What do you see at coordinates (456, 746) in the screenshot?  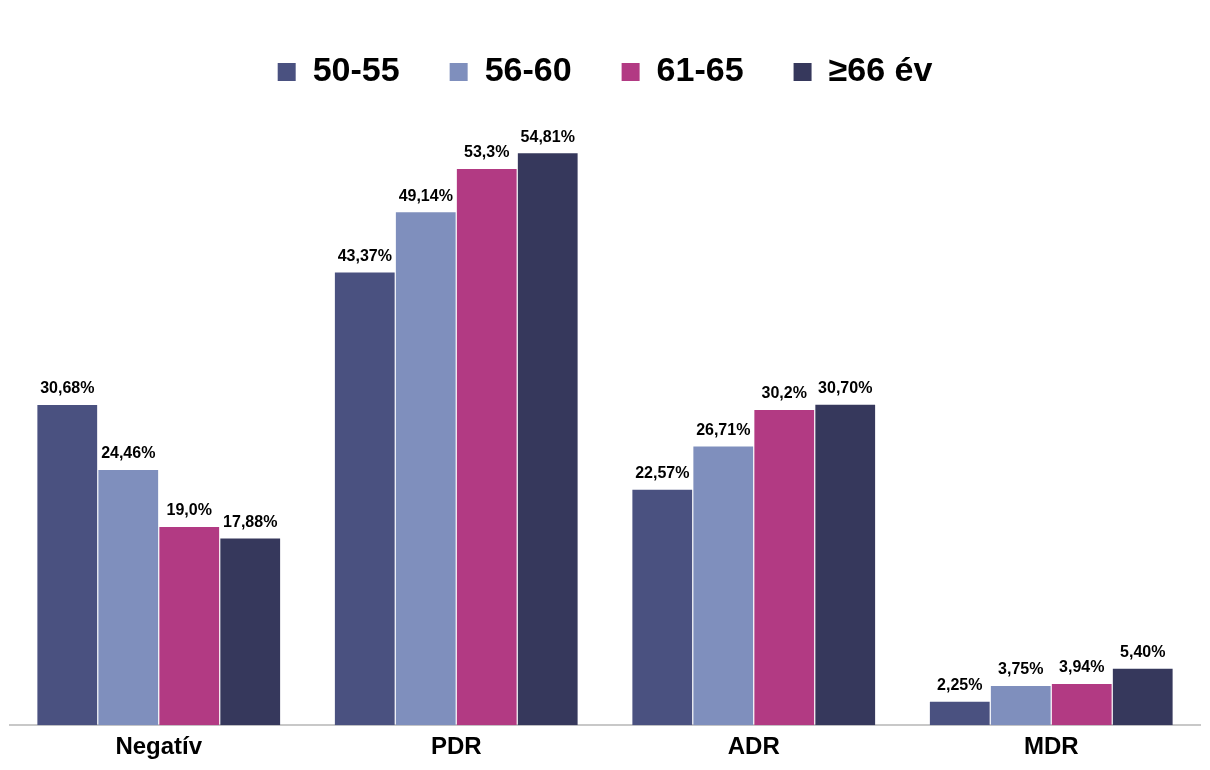 I see `x-tick-label: PDR` at bounding box center [456, 746].